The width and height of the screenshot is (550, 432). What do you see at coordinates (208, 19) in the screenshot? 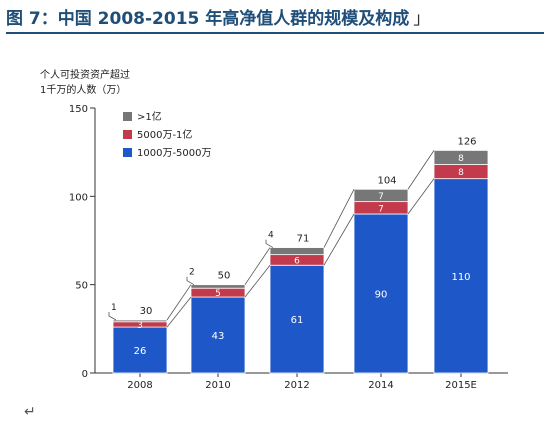
I see `title-text: 图 7：中国 2008-2015 年高净值人群的规模及构成` at bounding box center [208, 19].